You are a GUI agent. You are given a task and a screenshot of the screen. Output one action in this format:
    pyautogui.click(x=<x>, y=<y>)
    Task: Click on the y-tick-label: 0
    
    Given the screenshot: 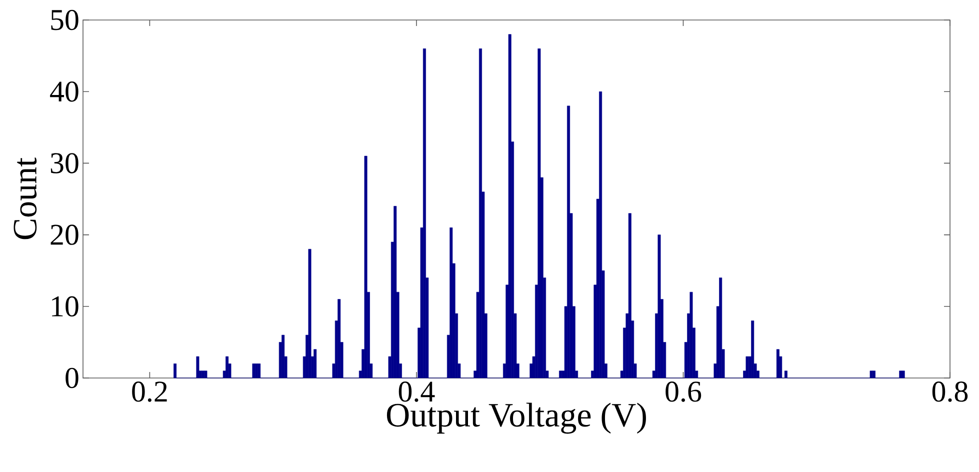 What is the action you would take?
    pyautogui.click(x=72, y=378)
    